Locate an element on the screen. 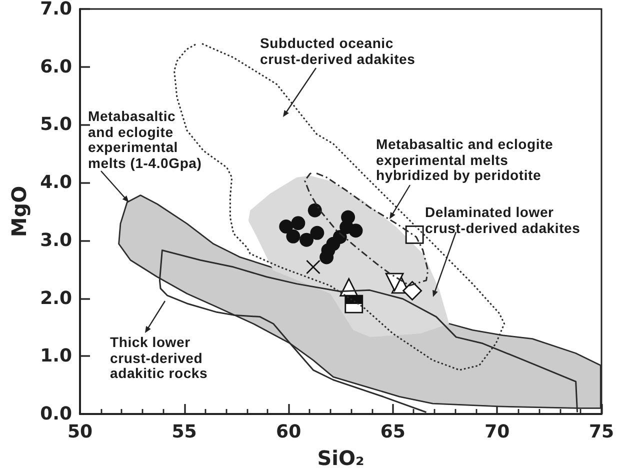  y-tick-label: 7.0 is located at coordinates (56, 10).